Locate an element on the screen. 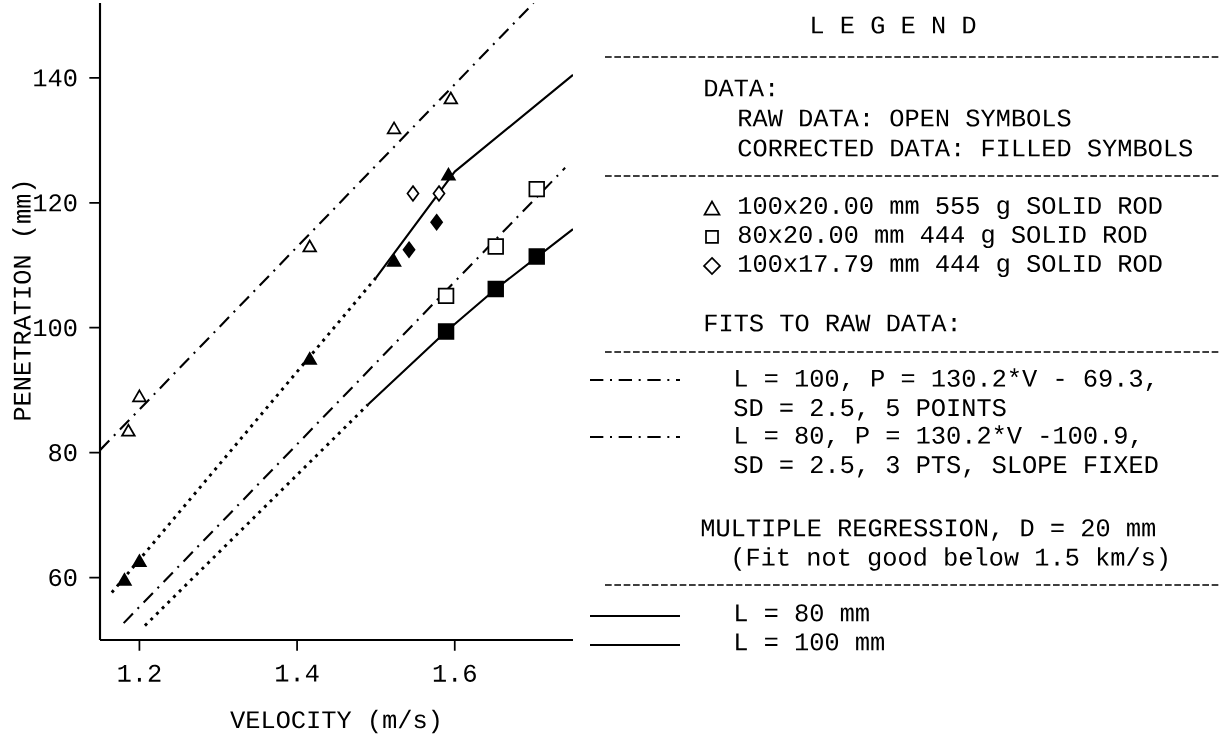 The image size is (1221, 738). y-tick-label: 60 is located at coordinates (63, 577).